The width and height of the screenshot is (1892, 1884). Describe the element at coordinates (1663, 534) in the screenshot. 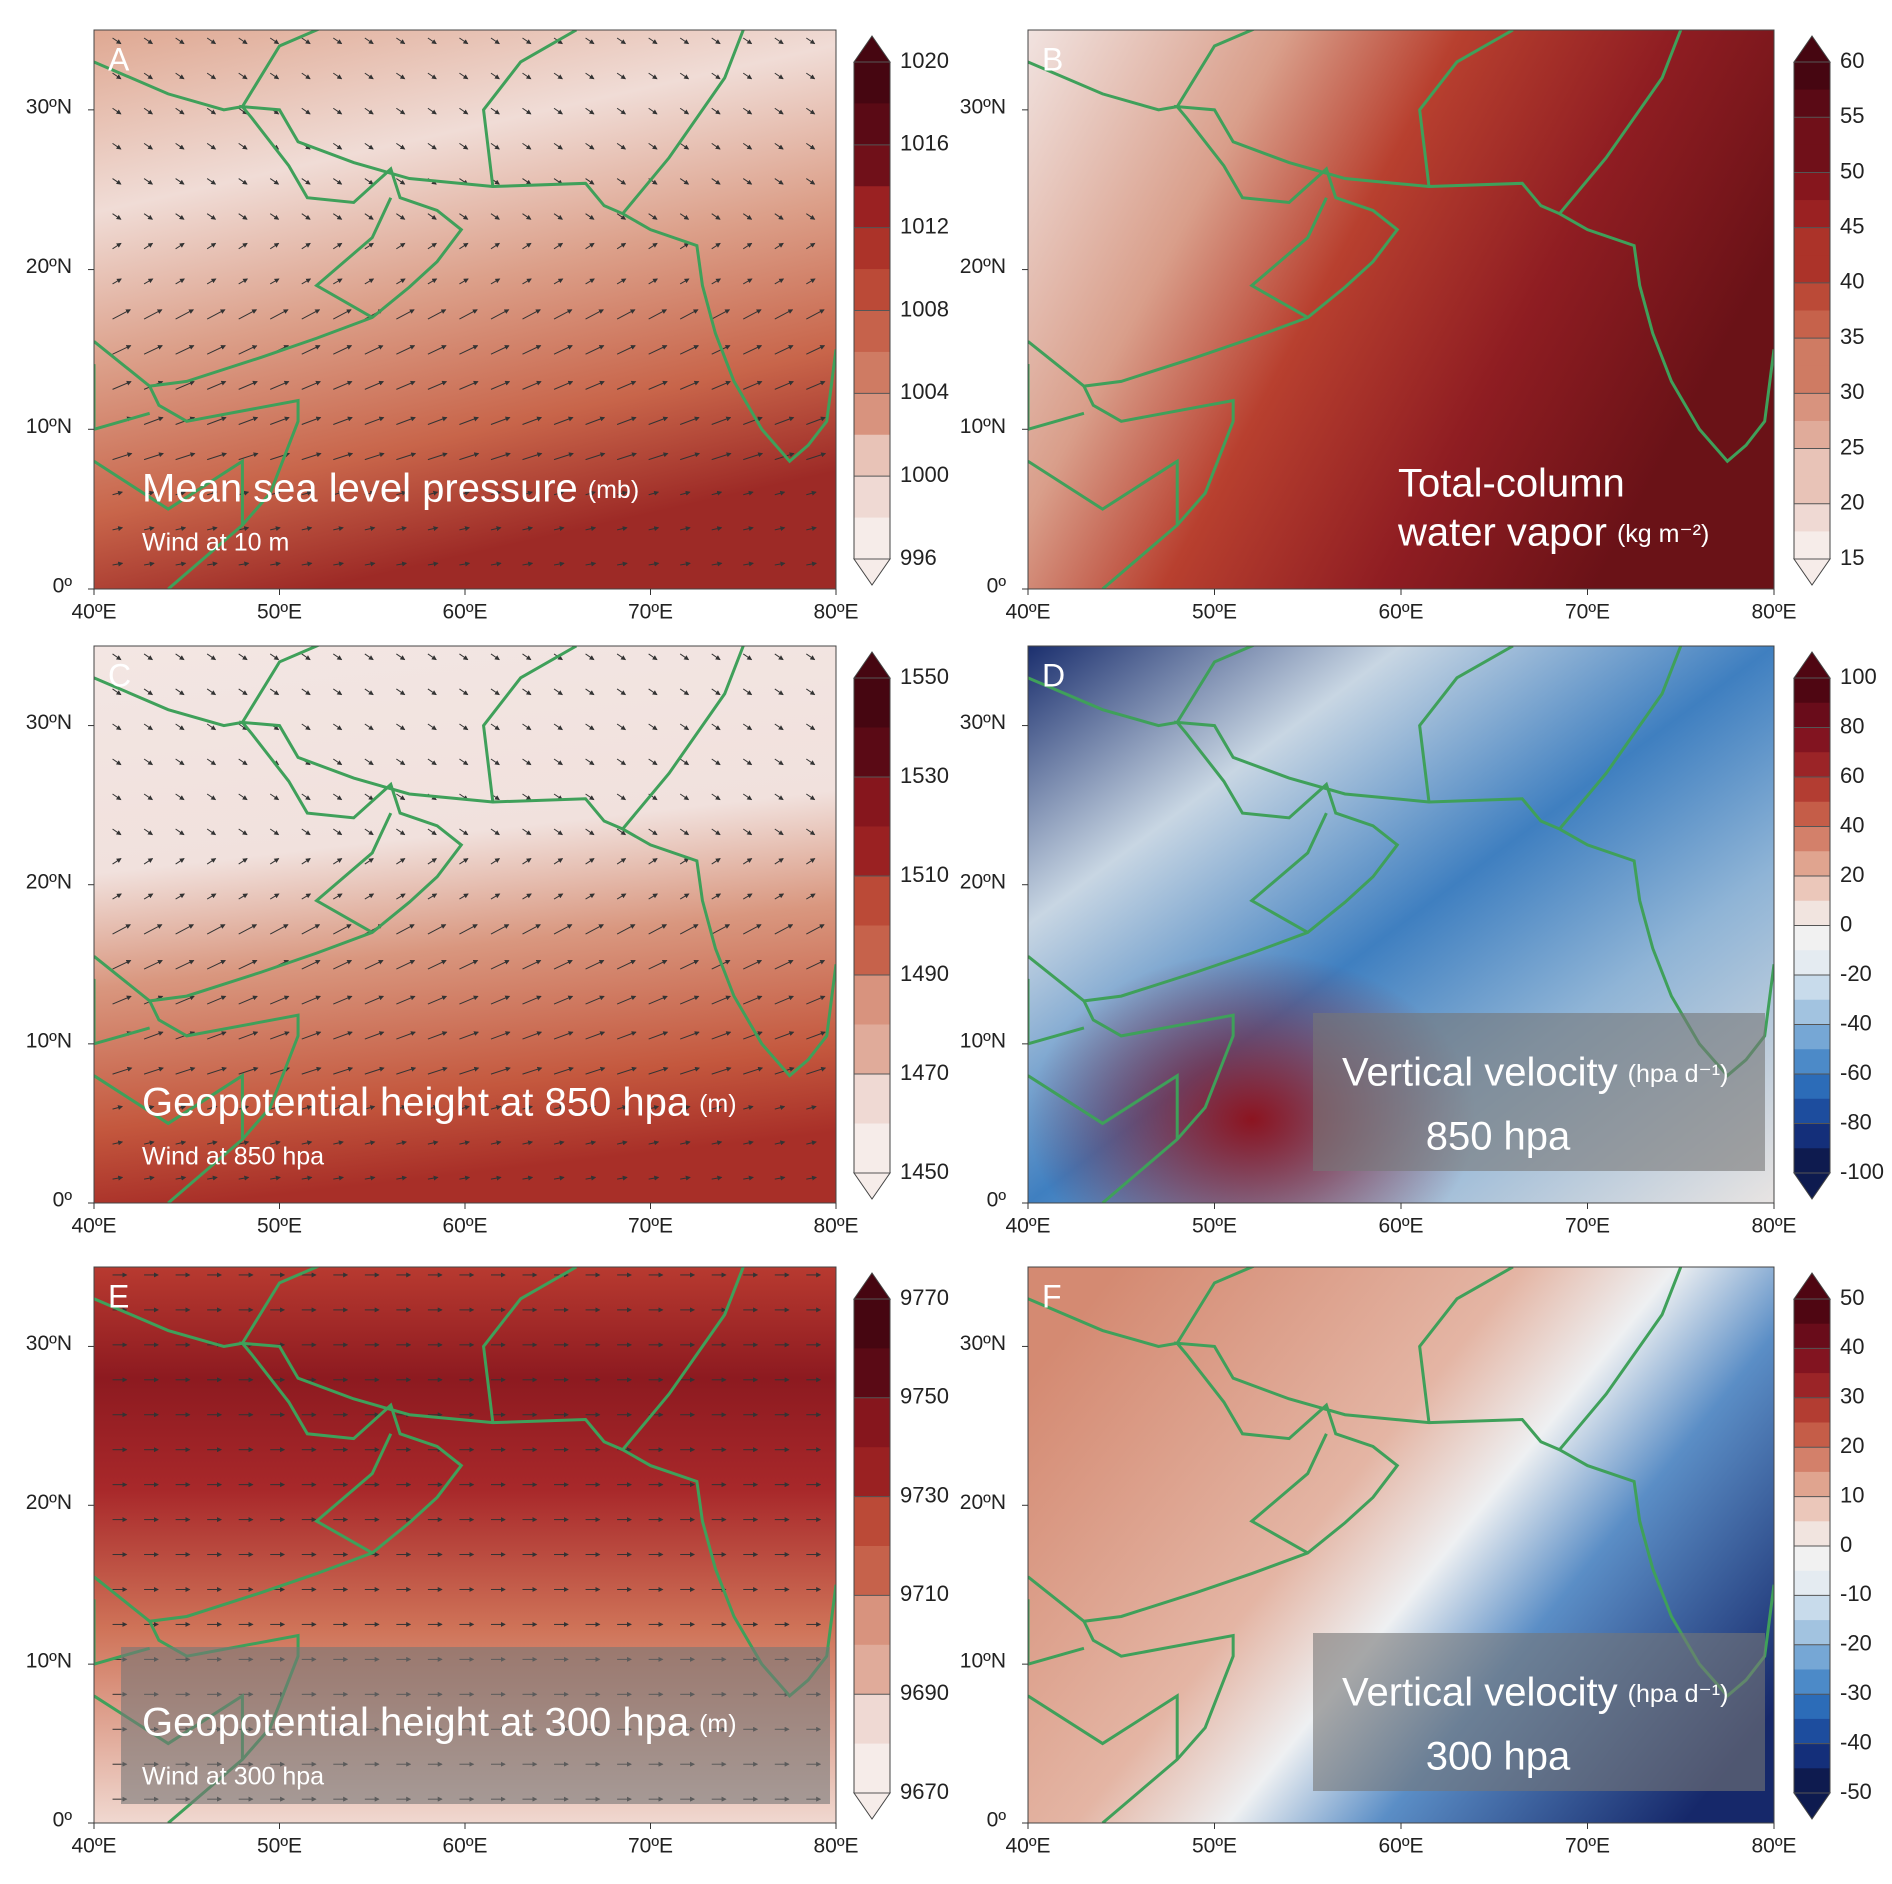

I see `panel-unit: (kg m⁻²)` at that location.